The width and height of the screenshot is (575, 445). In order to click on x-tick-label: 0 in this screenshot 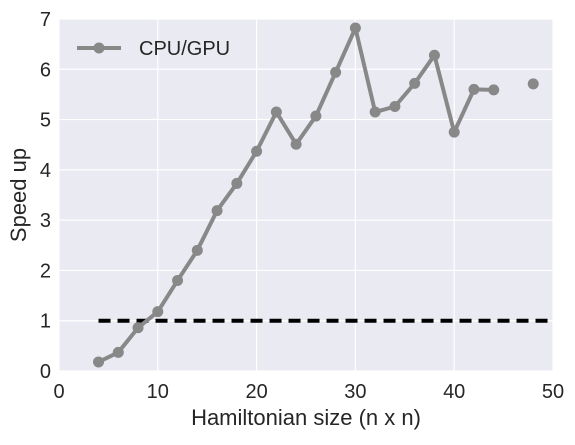, I will do `click(58, 392)`.